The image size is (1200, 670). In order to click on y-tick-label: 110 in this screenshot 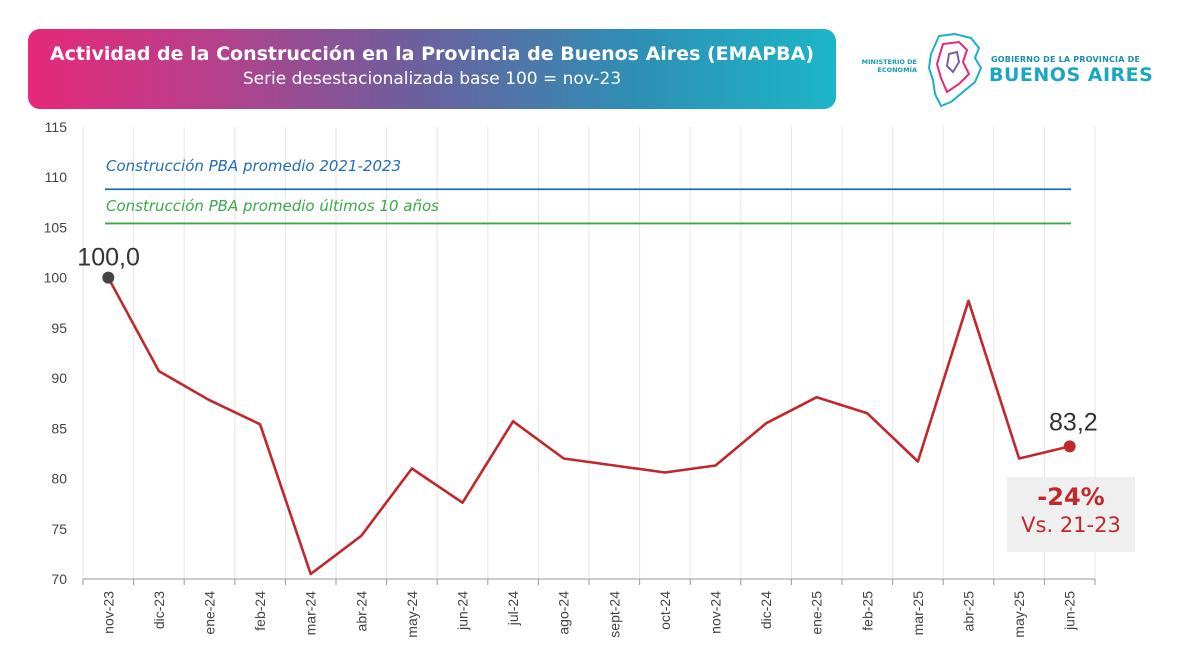, I will do `click(56, 177)`.